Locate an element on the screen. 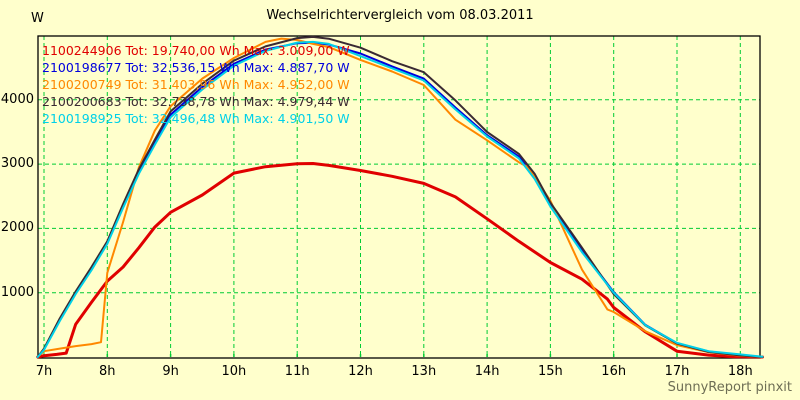 The height and width of the screenshot is (400, 800). x-tick-label-7: 7h is located at coordinates (44, 371).